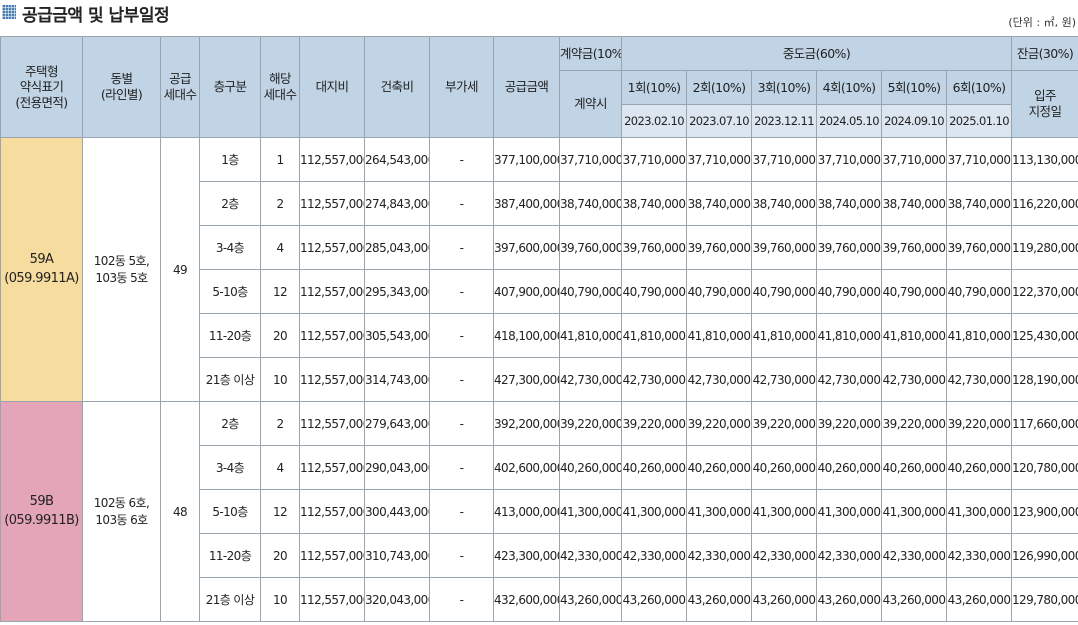 Image resolution: width=1078 pixels, height=625 pixels. What do you see at coordinates (914, 335) in the screenshot?
I see `installment-cell-5: 41,810,000` at bounding box center [914, 335].